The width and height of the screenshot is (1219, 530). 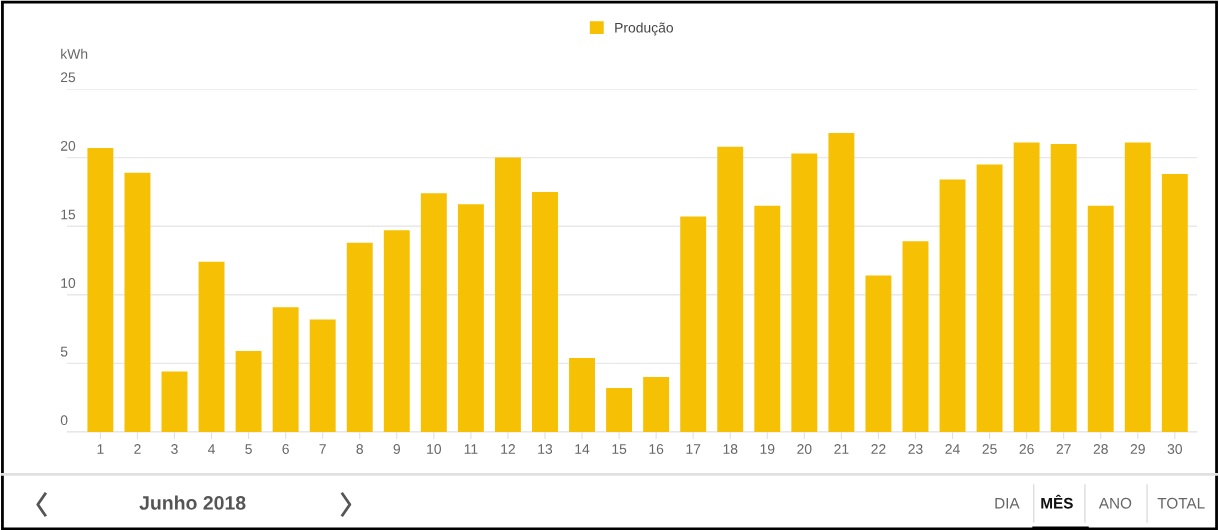 I want to click on x-tick-label: 22, so click(x=878, y=449).